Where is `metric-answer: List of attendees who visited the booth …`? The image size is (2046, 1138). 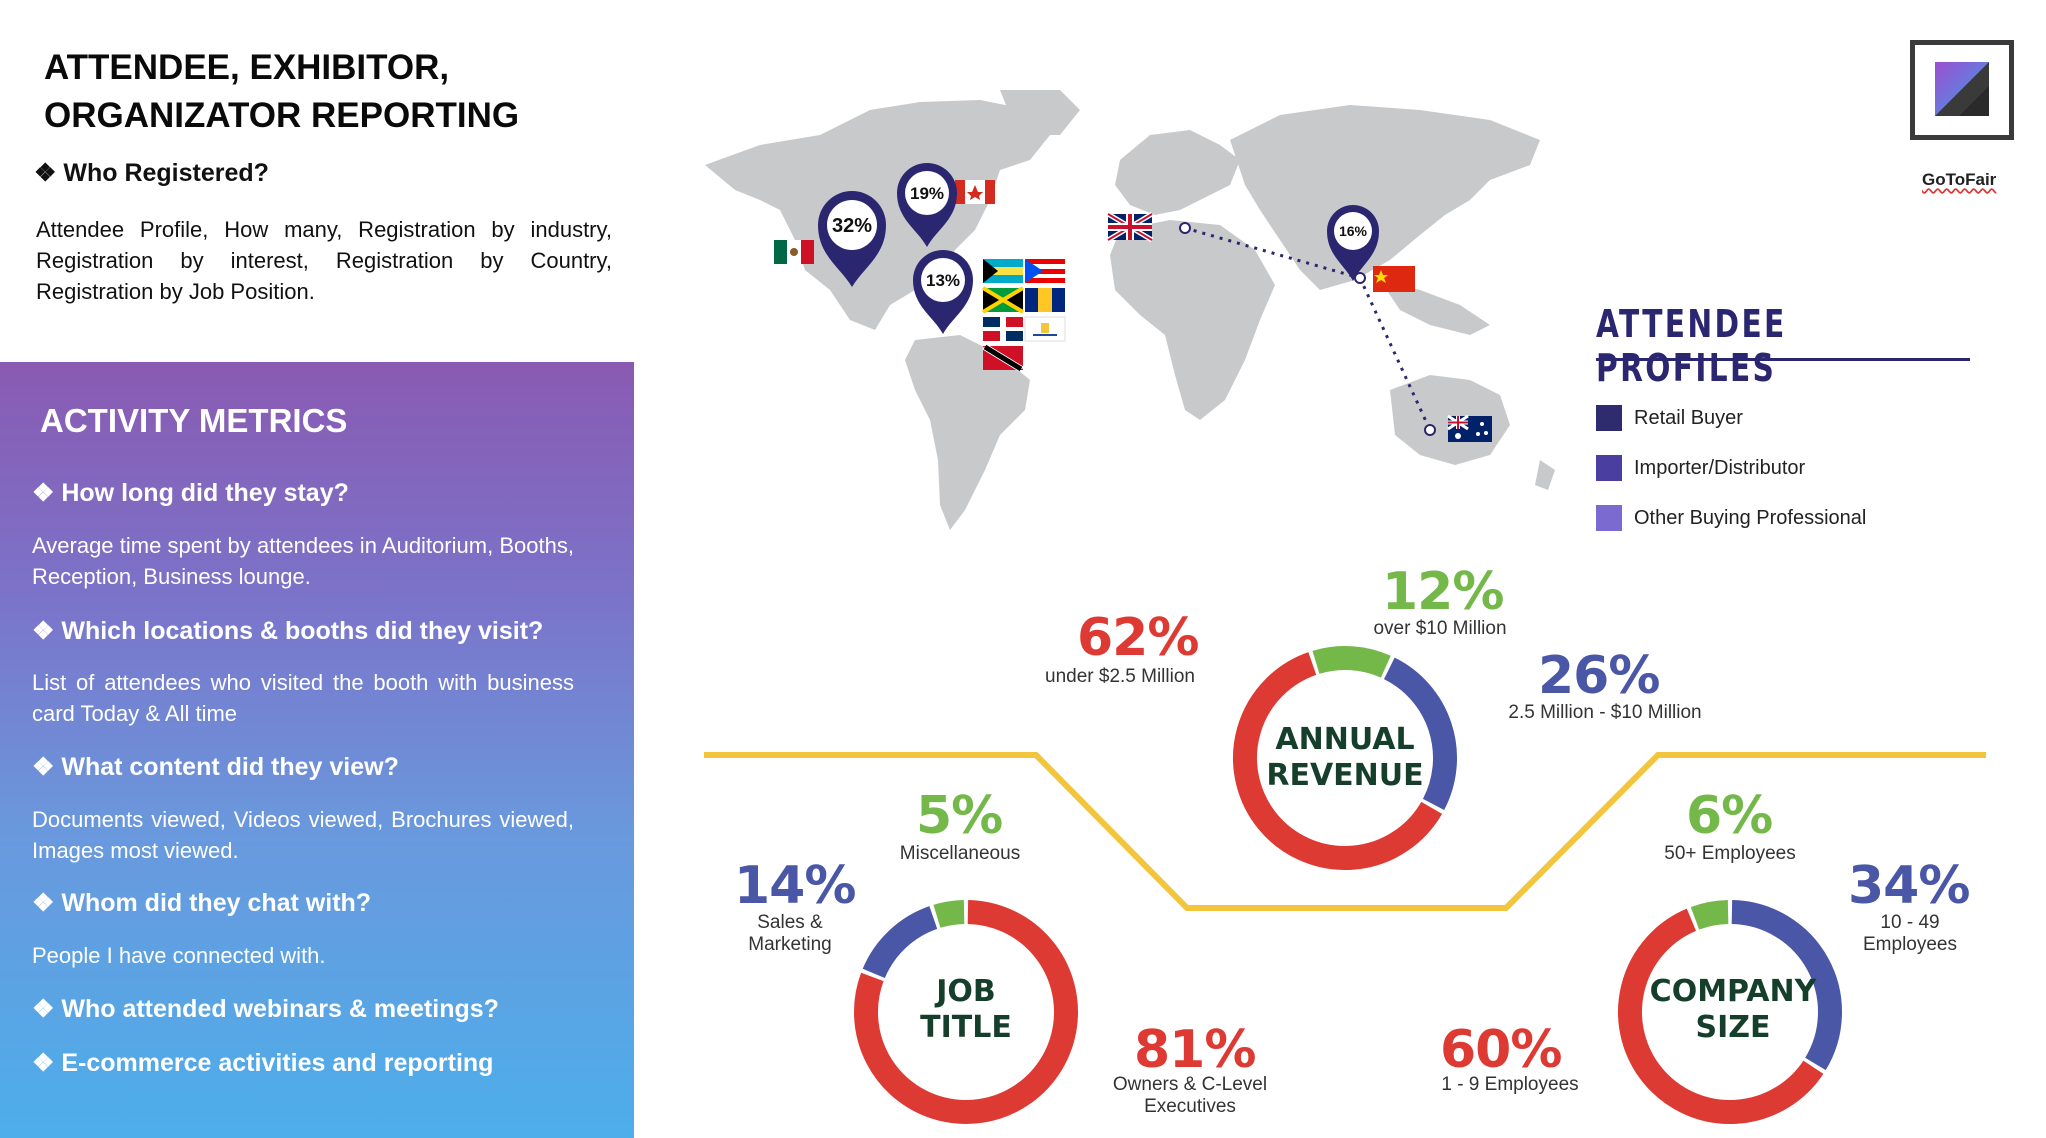
metric-answer: List of attendees who visited the booth … is located at coordinates (303, 698).